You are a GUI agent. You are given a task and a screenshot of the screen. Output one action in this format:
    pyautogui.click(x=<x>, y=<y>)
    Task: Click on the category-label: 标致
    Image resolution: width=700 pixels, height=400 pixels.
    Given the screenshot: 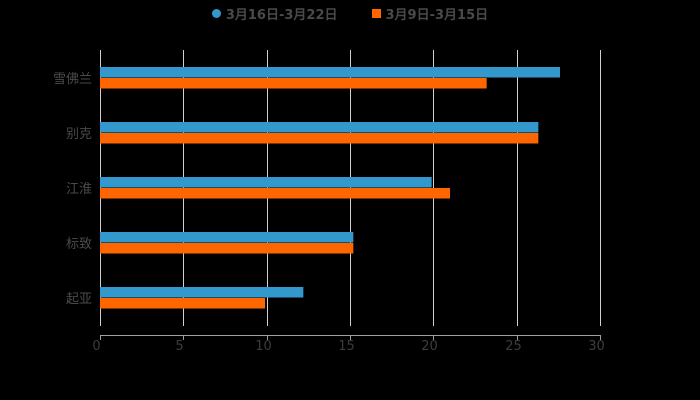 What is the action you would take?
    pyautogui.click(x=79, y=244)
    